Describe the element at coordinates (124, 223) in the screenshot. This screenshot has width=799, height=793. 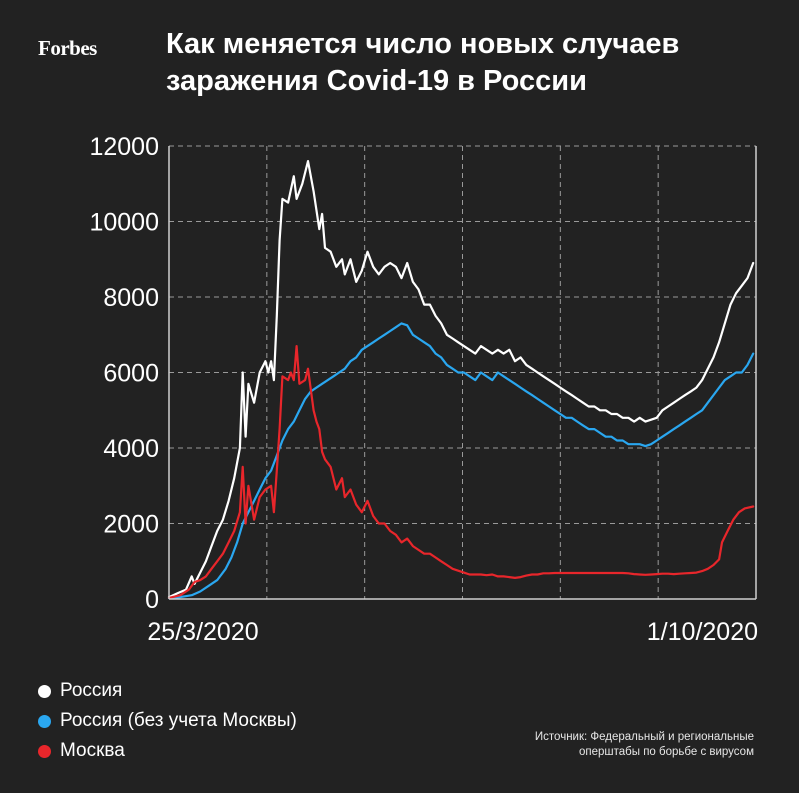
I see `y-tick-label: 10000` at that location.